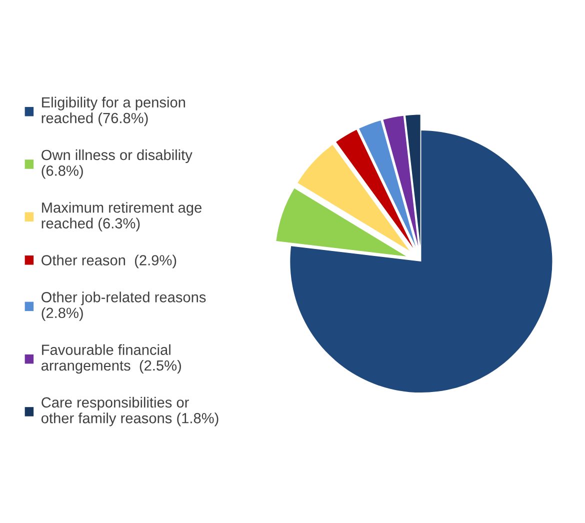 Image resolution: width=585 pixels, height=523 pixels. What do you see at coordinates (109, 261) in the screenshot?
I see `legend-label: Other reason (2.9%)` at bounding box center [109, 261].